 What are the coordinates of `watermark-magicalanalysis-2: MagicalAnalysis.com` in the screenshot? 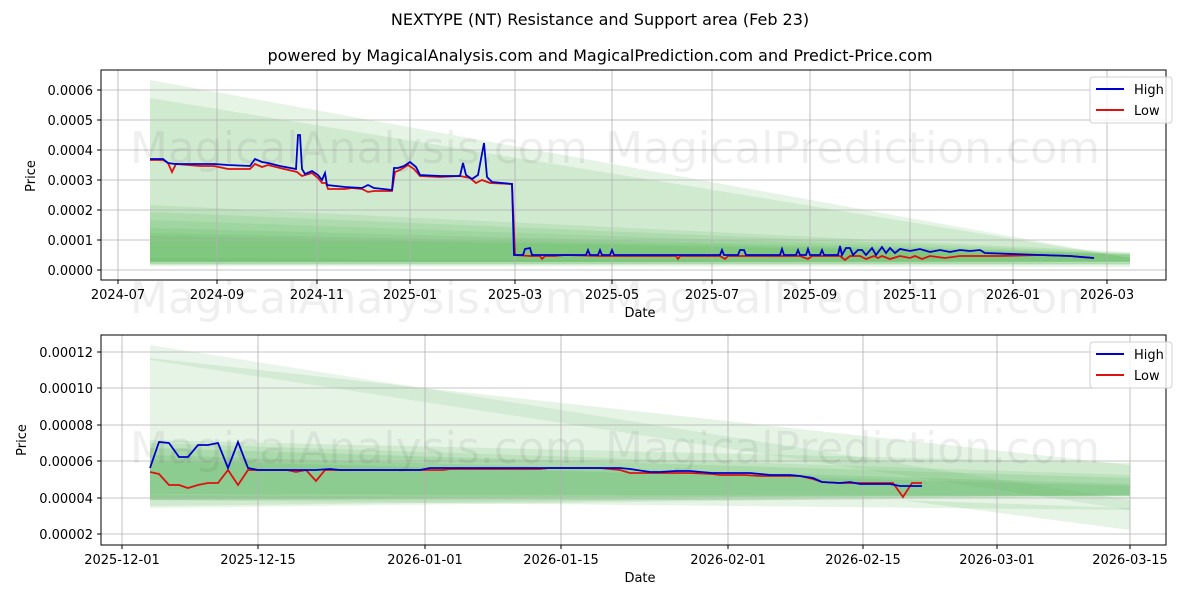 It's located at (359, 298).